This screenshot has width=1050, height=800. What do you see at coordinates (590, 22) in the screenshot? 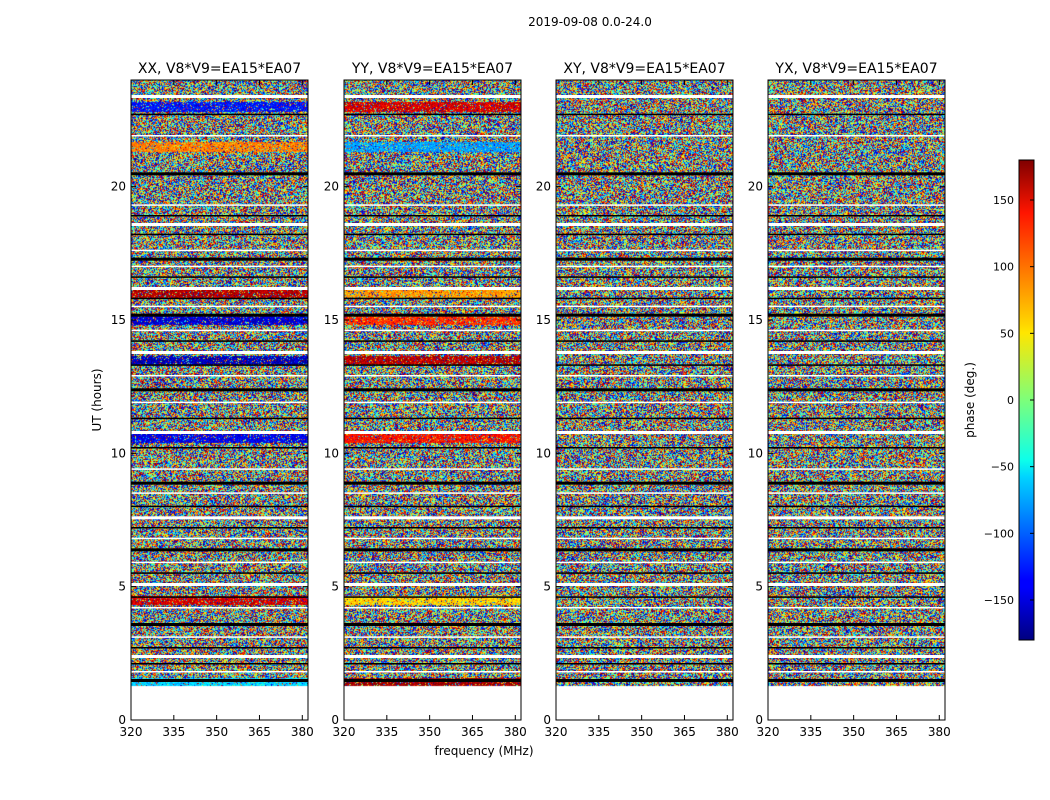
I see `figure-suptitle: 2019-09-08 0.0-24.0` at bounding box center [590, 22].